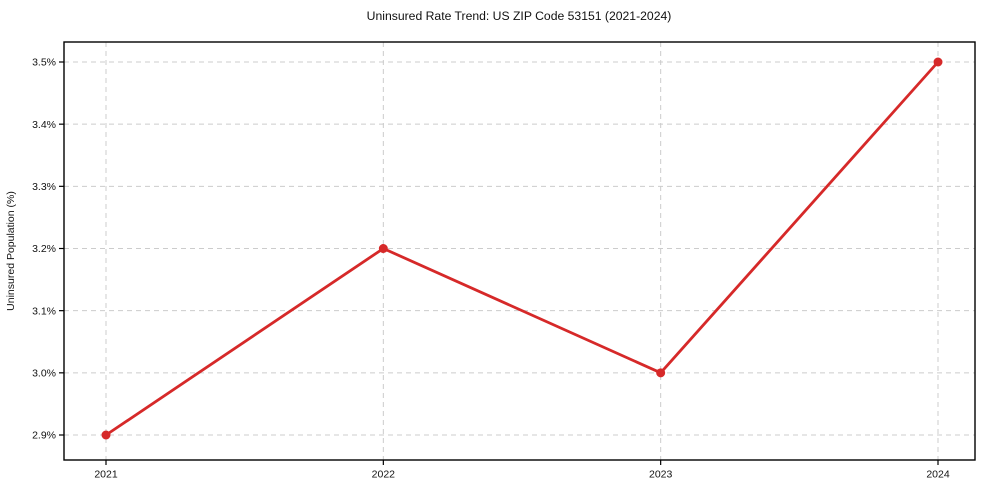  Describe the element at coordinates (938, 475) in the screenshot. I see `x-tick-label: 2024` at that location.